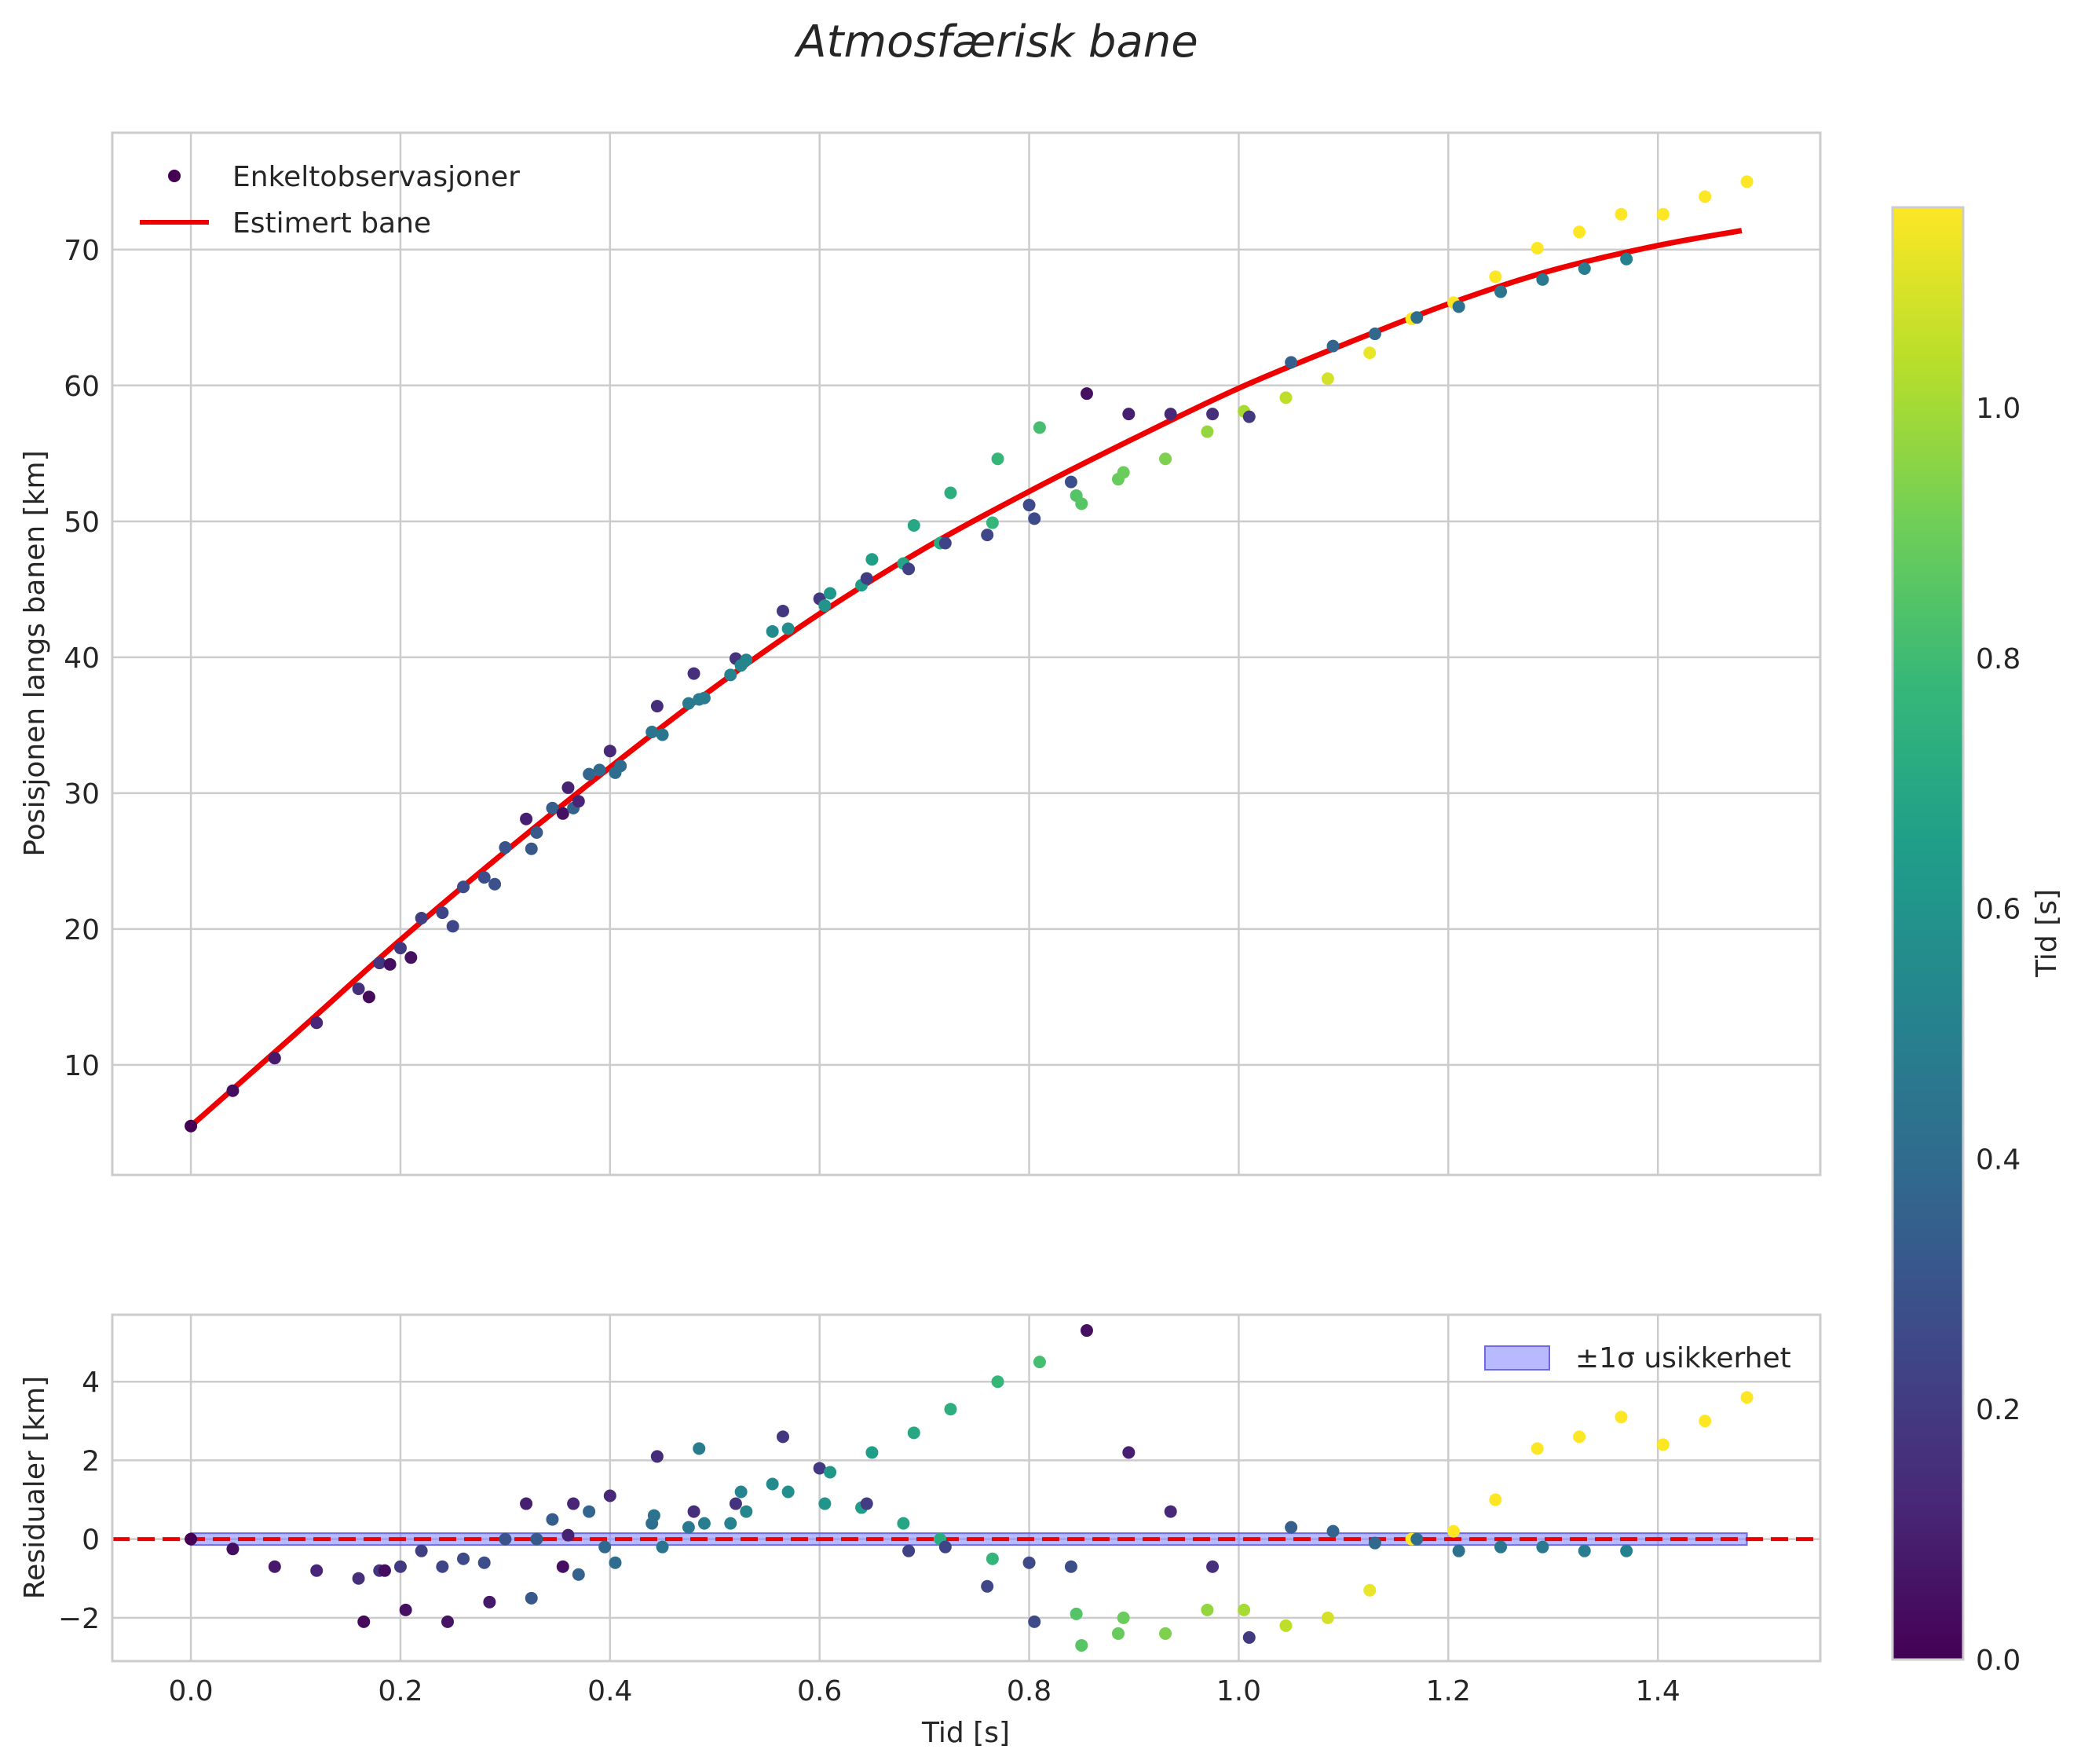 This screenshot has height=1764, width=2081. I want to click on main-y-tick-labels: 10 20 30 40 50 60 70, so click(82, 659).